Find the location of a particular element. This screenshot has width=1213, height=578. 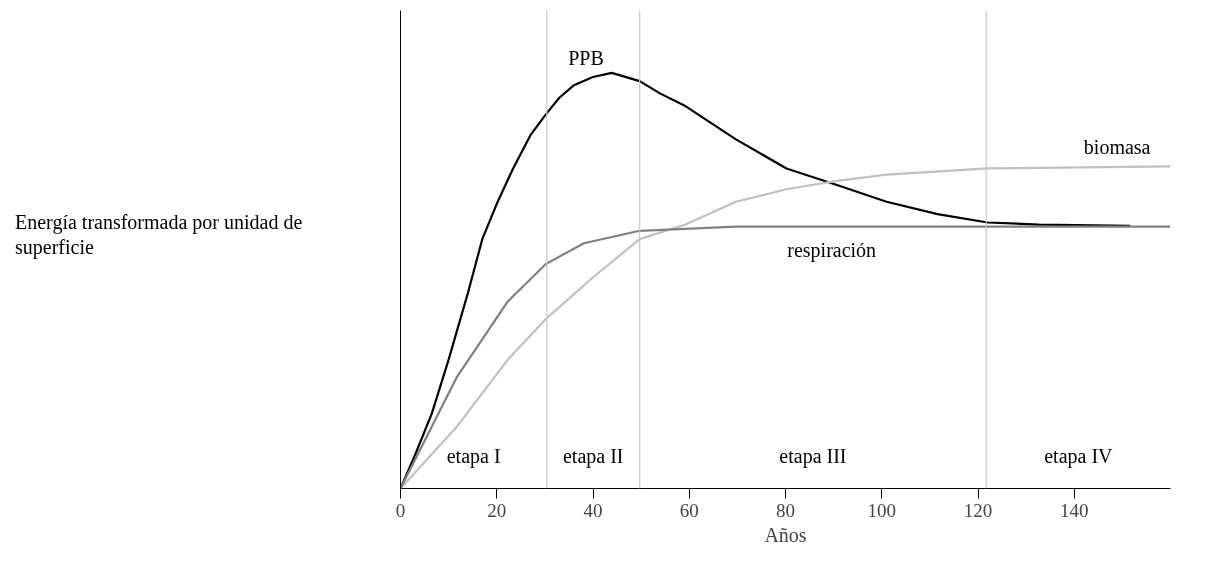

annotation: etapa III is located at coordinates (813, 456).